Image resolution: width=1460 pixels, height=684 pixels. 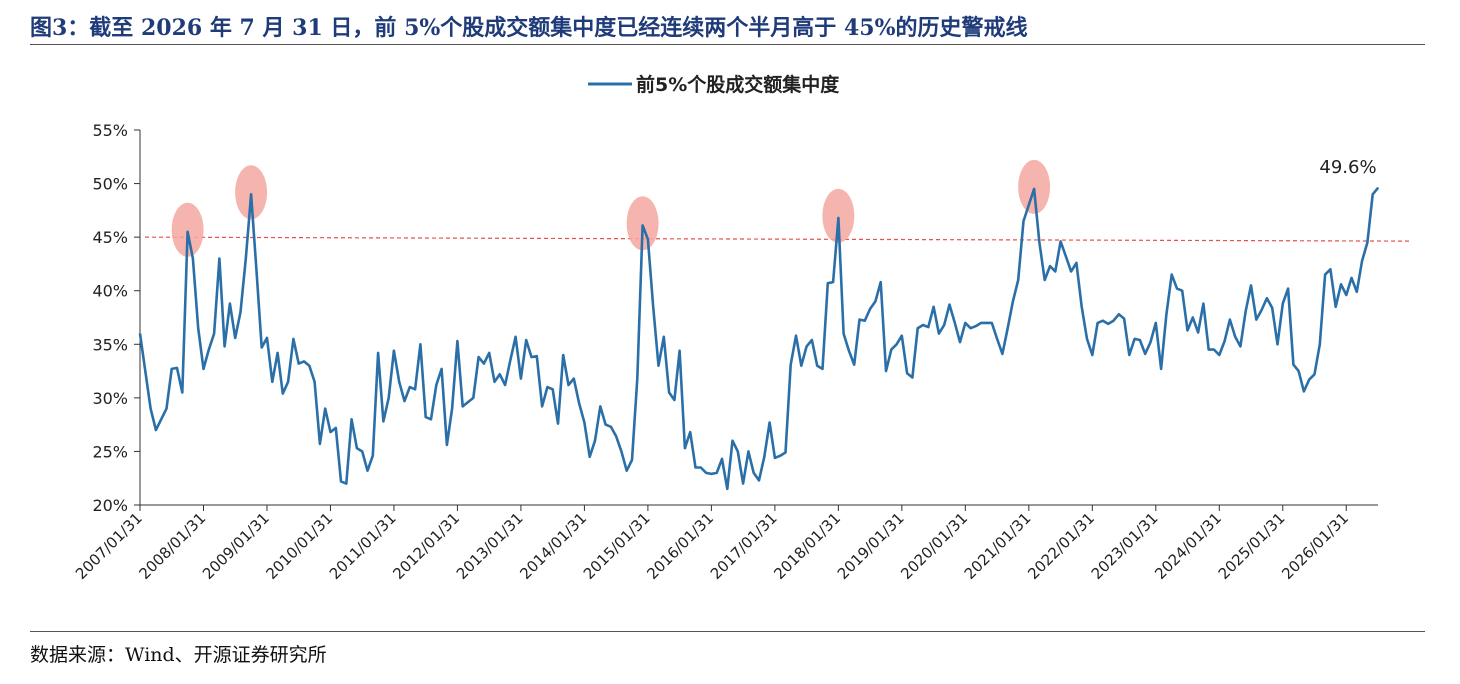 What do you see at coordinates (109, 546) in the screenshot?
I see `x-tick-label: 2007/01/31` at bounding box center [109, 546].